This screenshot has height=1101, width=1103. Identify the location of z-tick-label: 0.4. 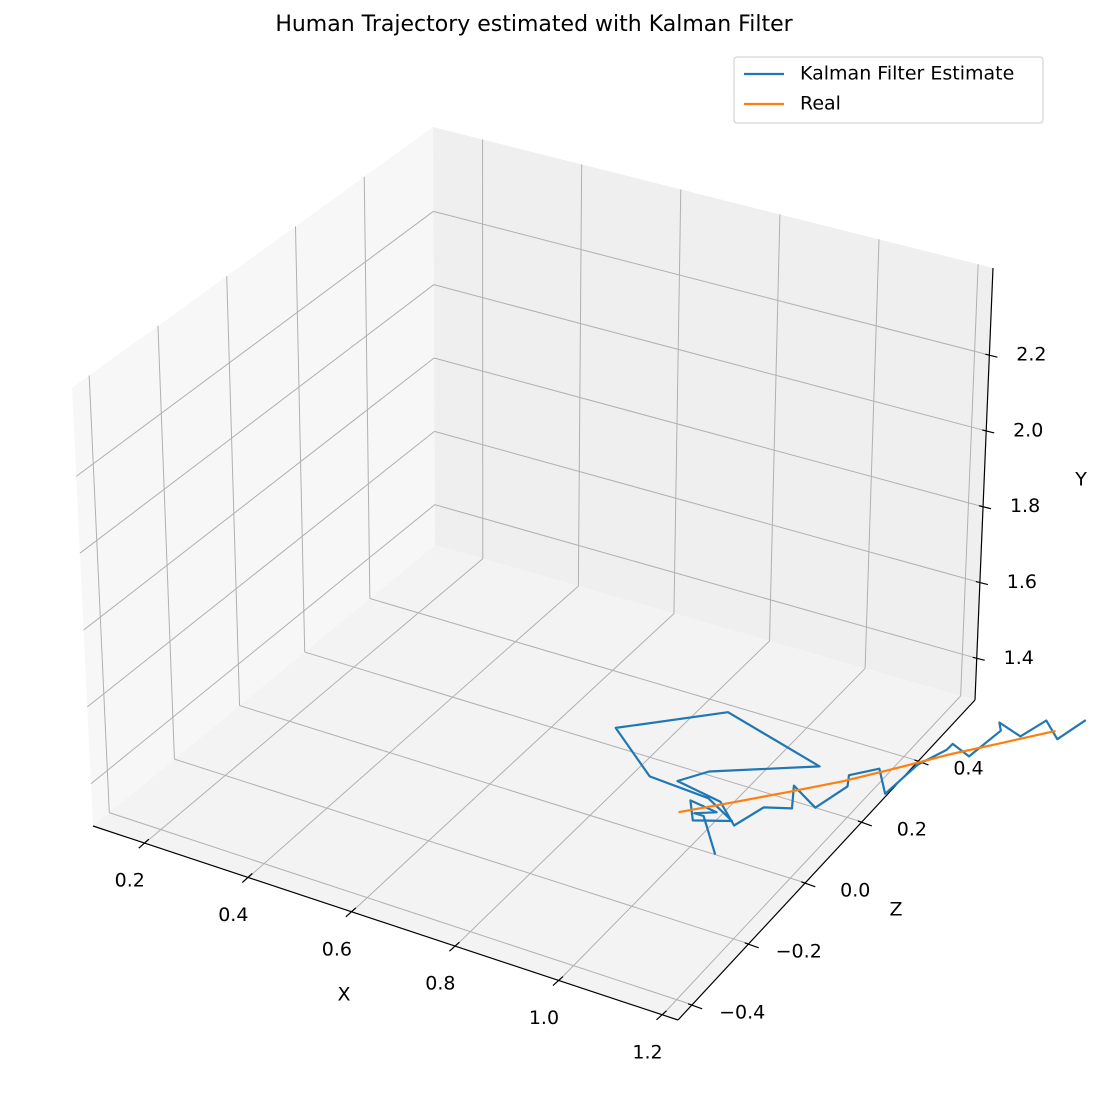
(968, 768).